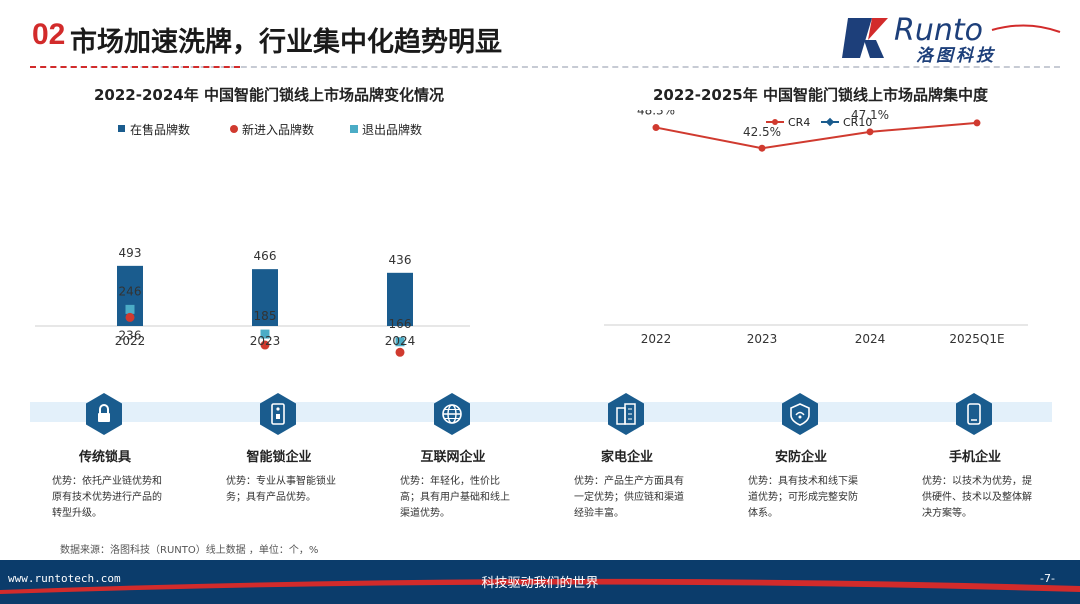  Describe the element at coordinates (545, 67) in the screenshot. I see `header-divider` at that location.